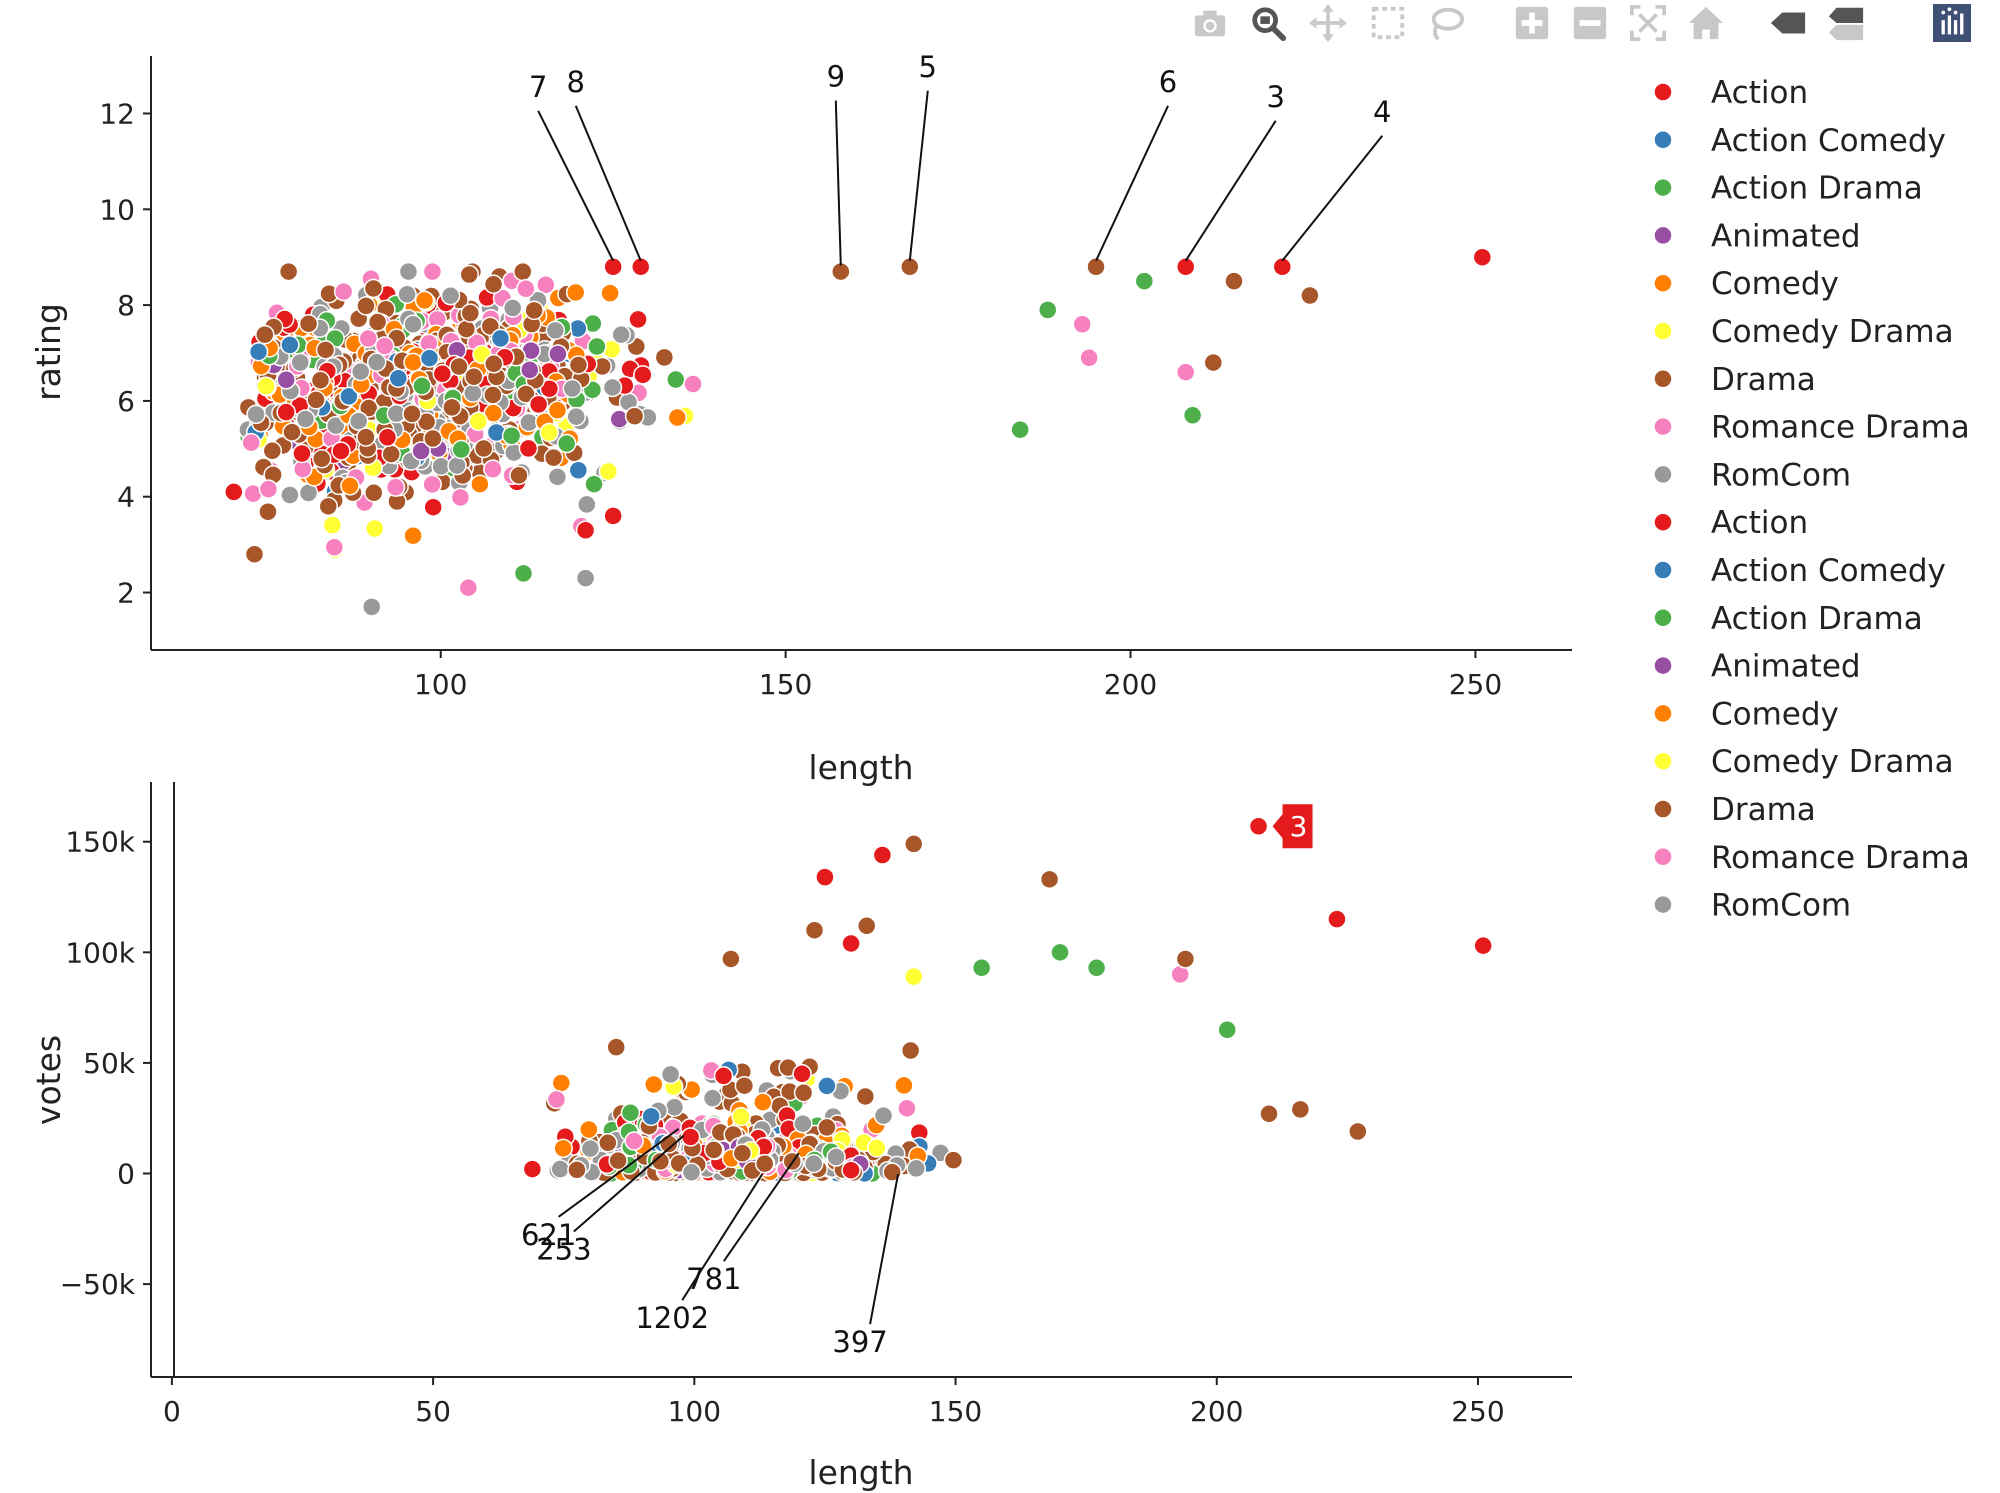 The image size is (2000, 1493). What do you see at coordinates (1788, 619) in the screenshot?
I see `legend-item: Action Drama` at bounding box center [1788, 619].